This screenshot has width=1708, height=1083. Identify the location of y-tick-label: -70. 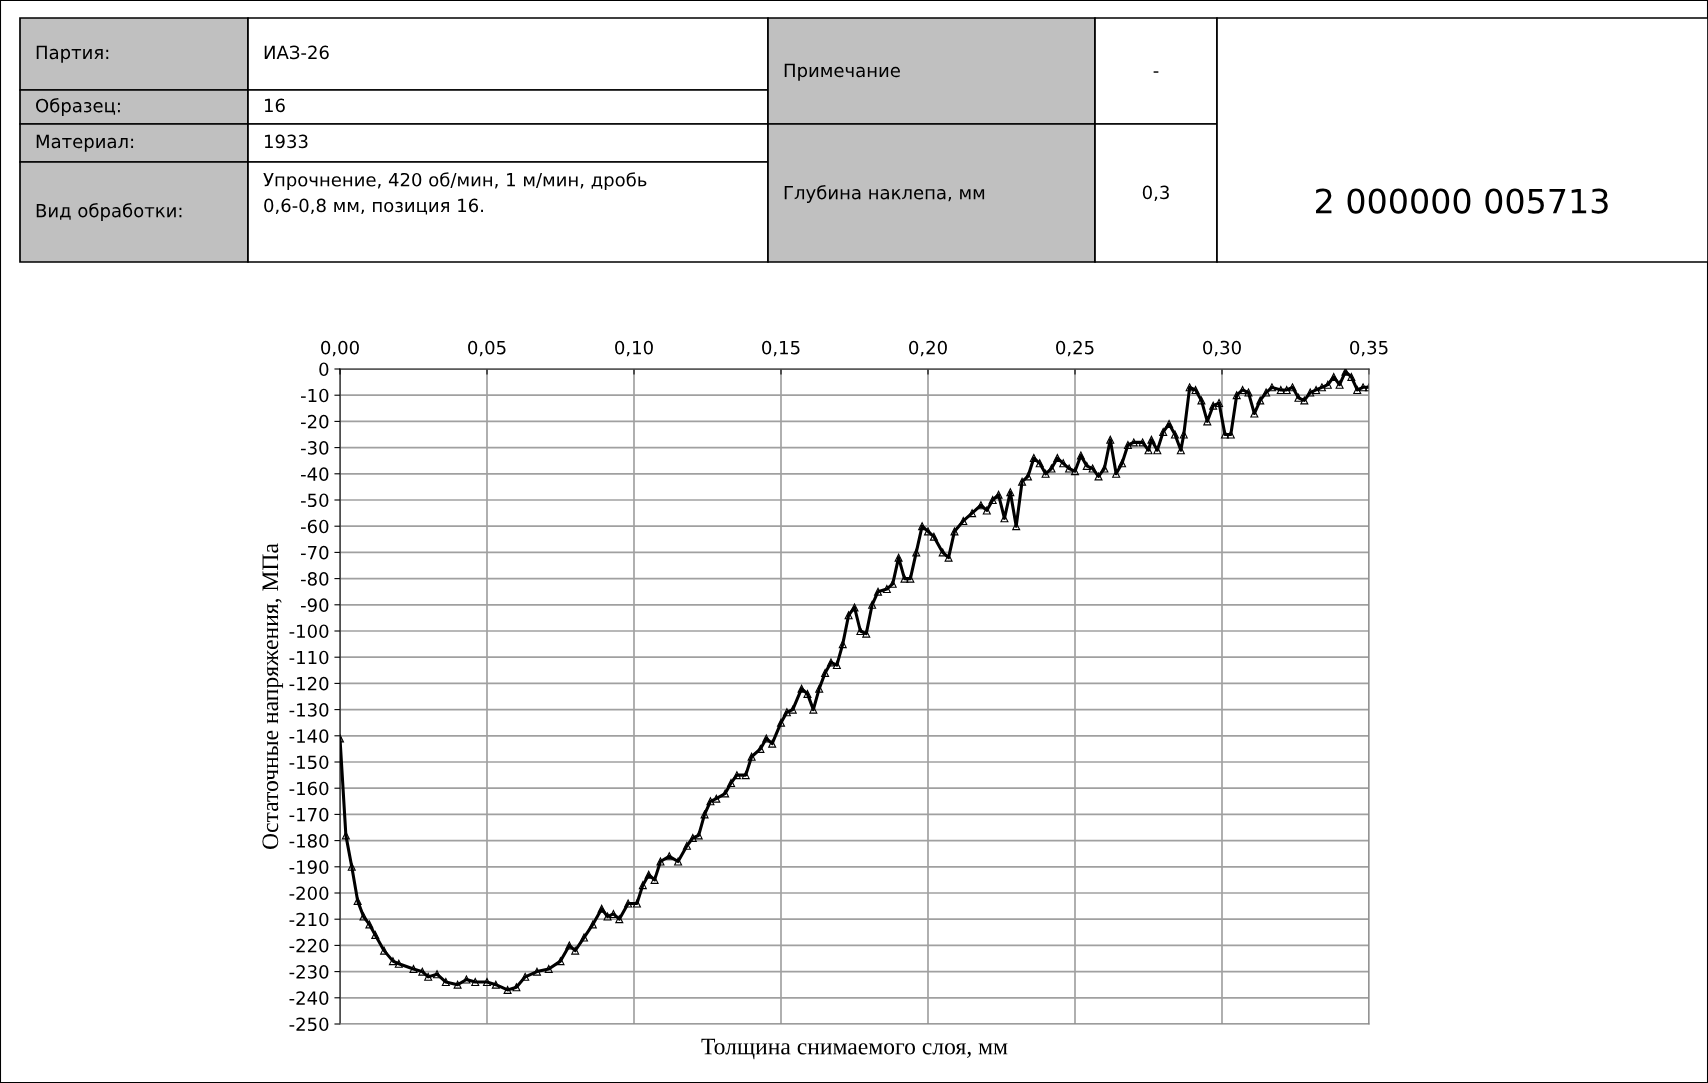
(314, 552).